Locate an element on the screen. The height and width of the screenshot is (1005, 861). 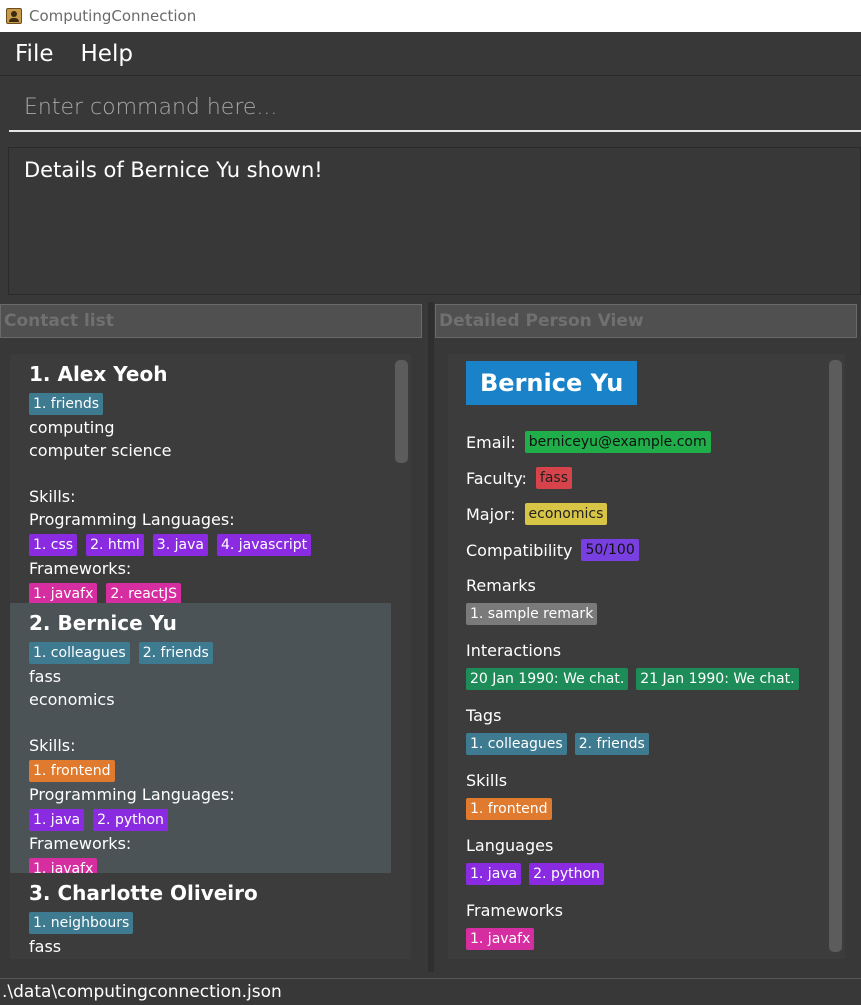
contact-name: 1. Alex Yeoh is located at coordinates (98, 374).